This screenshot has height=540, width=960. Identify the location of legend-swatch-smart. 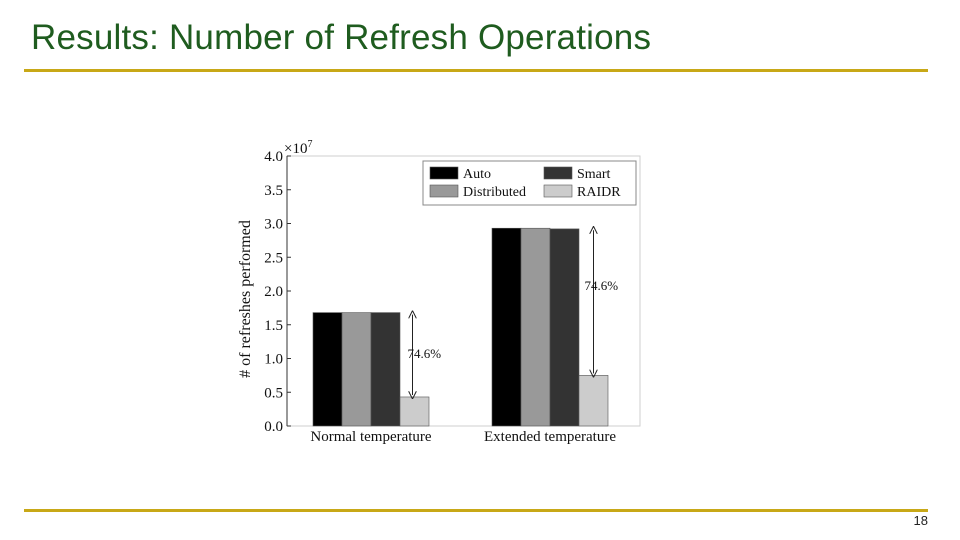
(558, 173).